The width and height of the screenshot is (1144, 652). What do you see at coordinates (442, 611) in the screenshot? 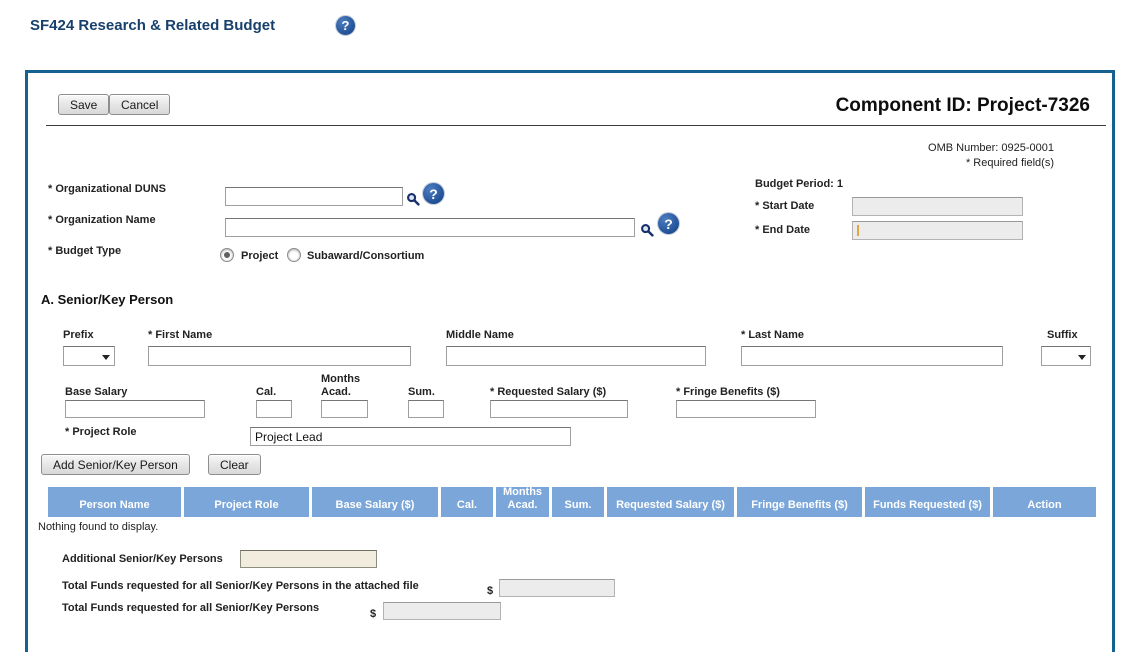
I see `grand-total-input` at bounding box center [442, 611].